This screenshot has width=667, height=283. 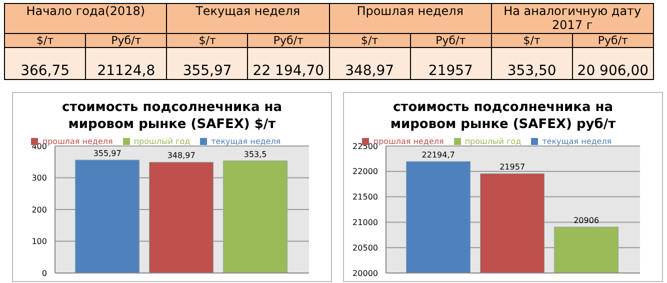 I want to click on data-label: 21957, so click(x=513, y=167).